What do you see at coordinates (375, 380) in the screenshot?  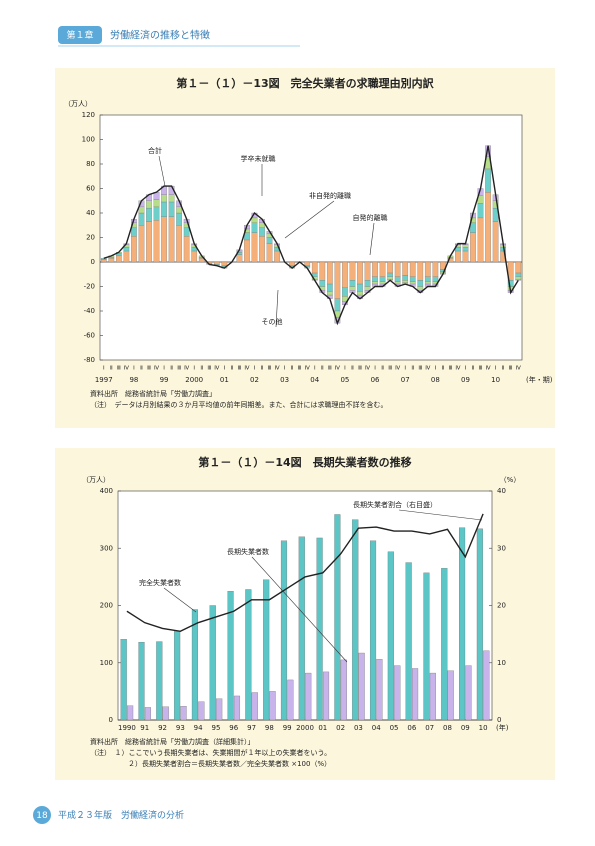 I see `year-label: 06` at bounding box center [375, 380].